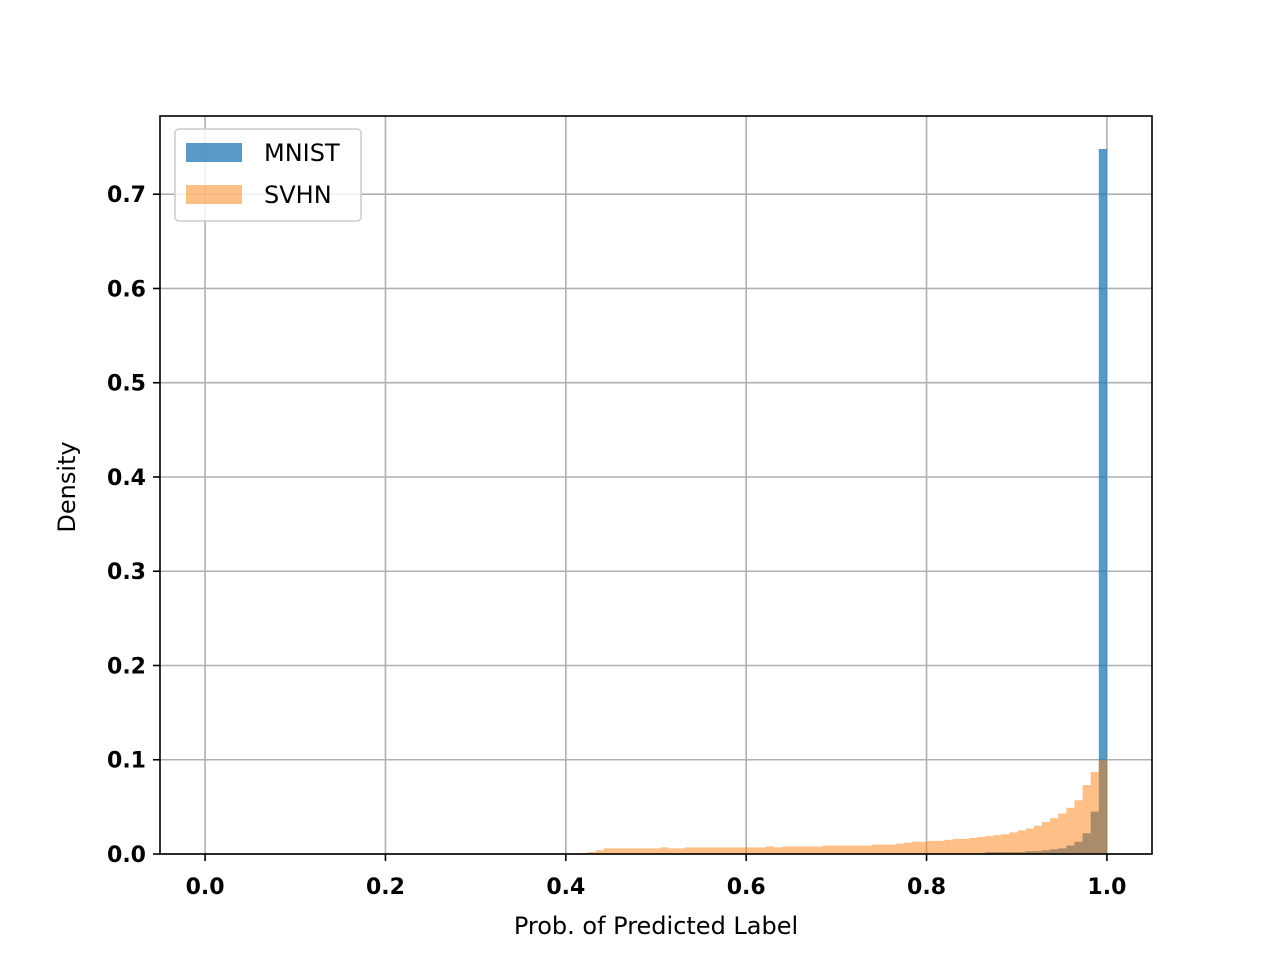 This screenshot has height=960, width=1280. I want to click on y-tick-label: 0.1, so click(126, 761).